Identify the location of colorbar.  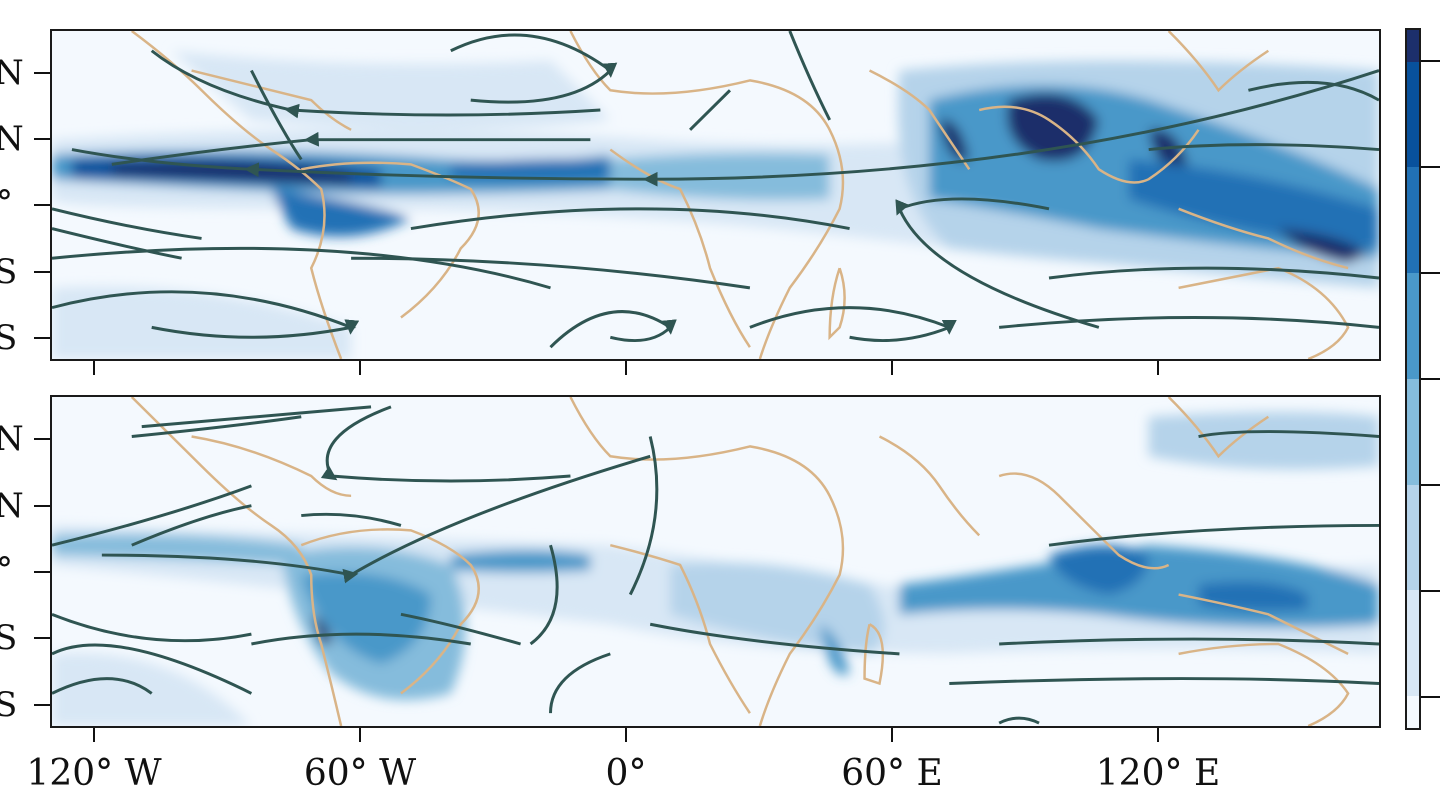
(1413, 379).